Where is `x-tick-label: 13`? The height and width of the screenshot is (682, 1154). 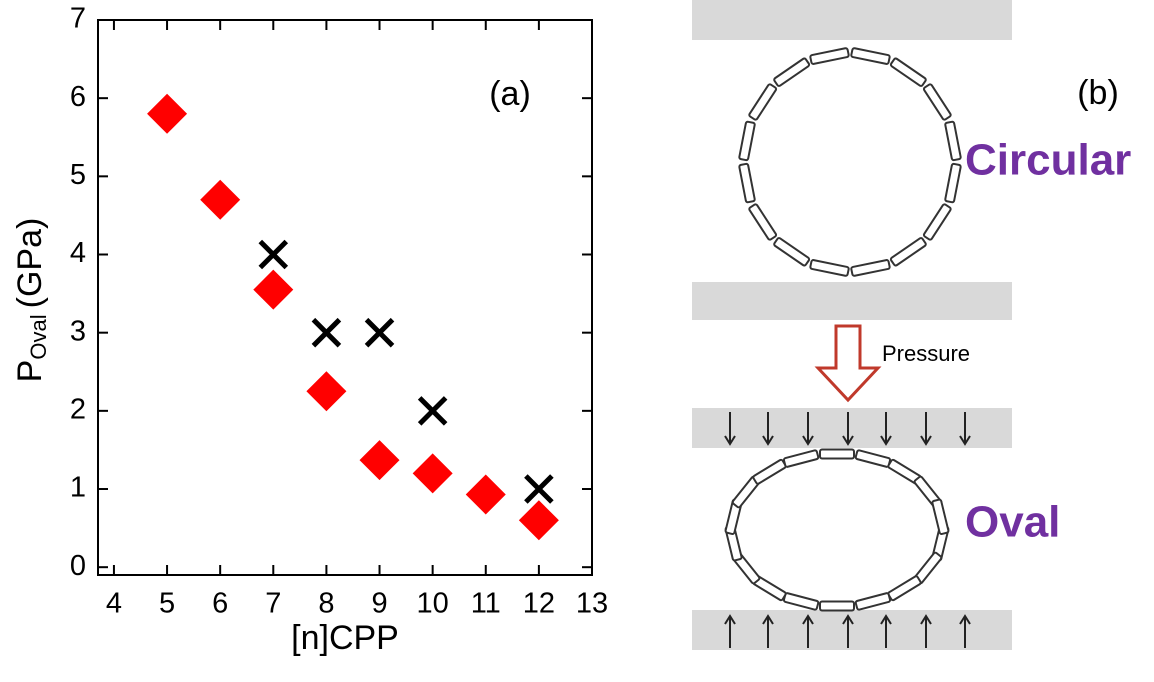 x-tick-label: 13 is located at coordinates (592, 604).